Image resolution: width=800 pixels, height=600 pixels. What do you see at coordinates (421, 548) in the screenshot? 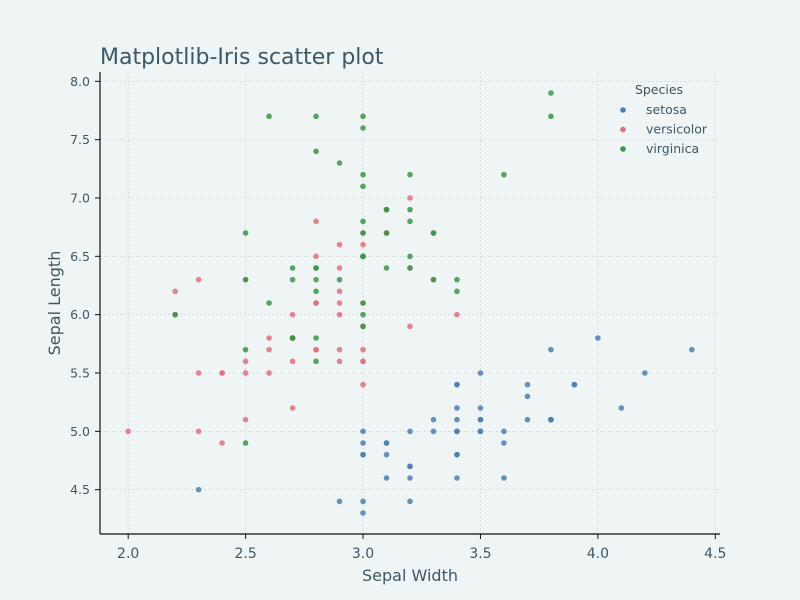
I see `x-ticks: 2.0 2.5 3.0 3.5 4.0 4.5` at bounding box center [421, 548].